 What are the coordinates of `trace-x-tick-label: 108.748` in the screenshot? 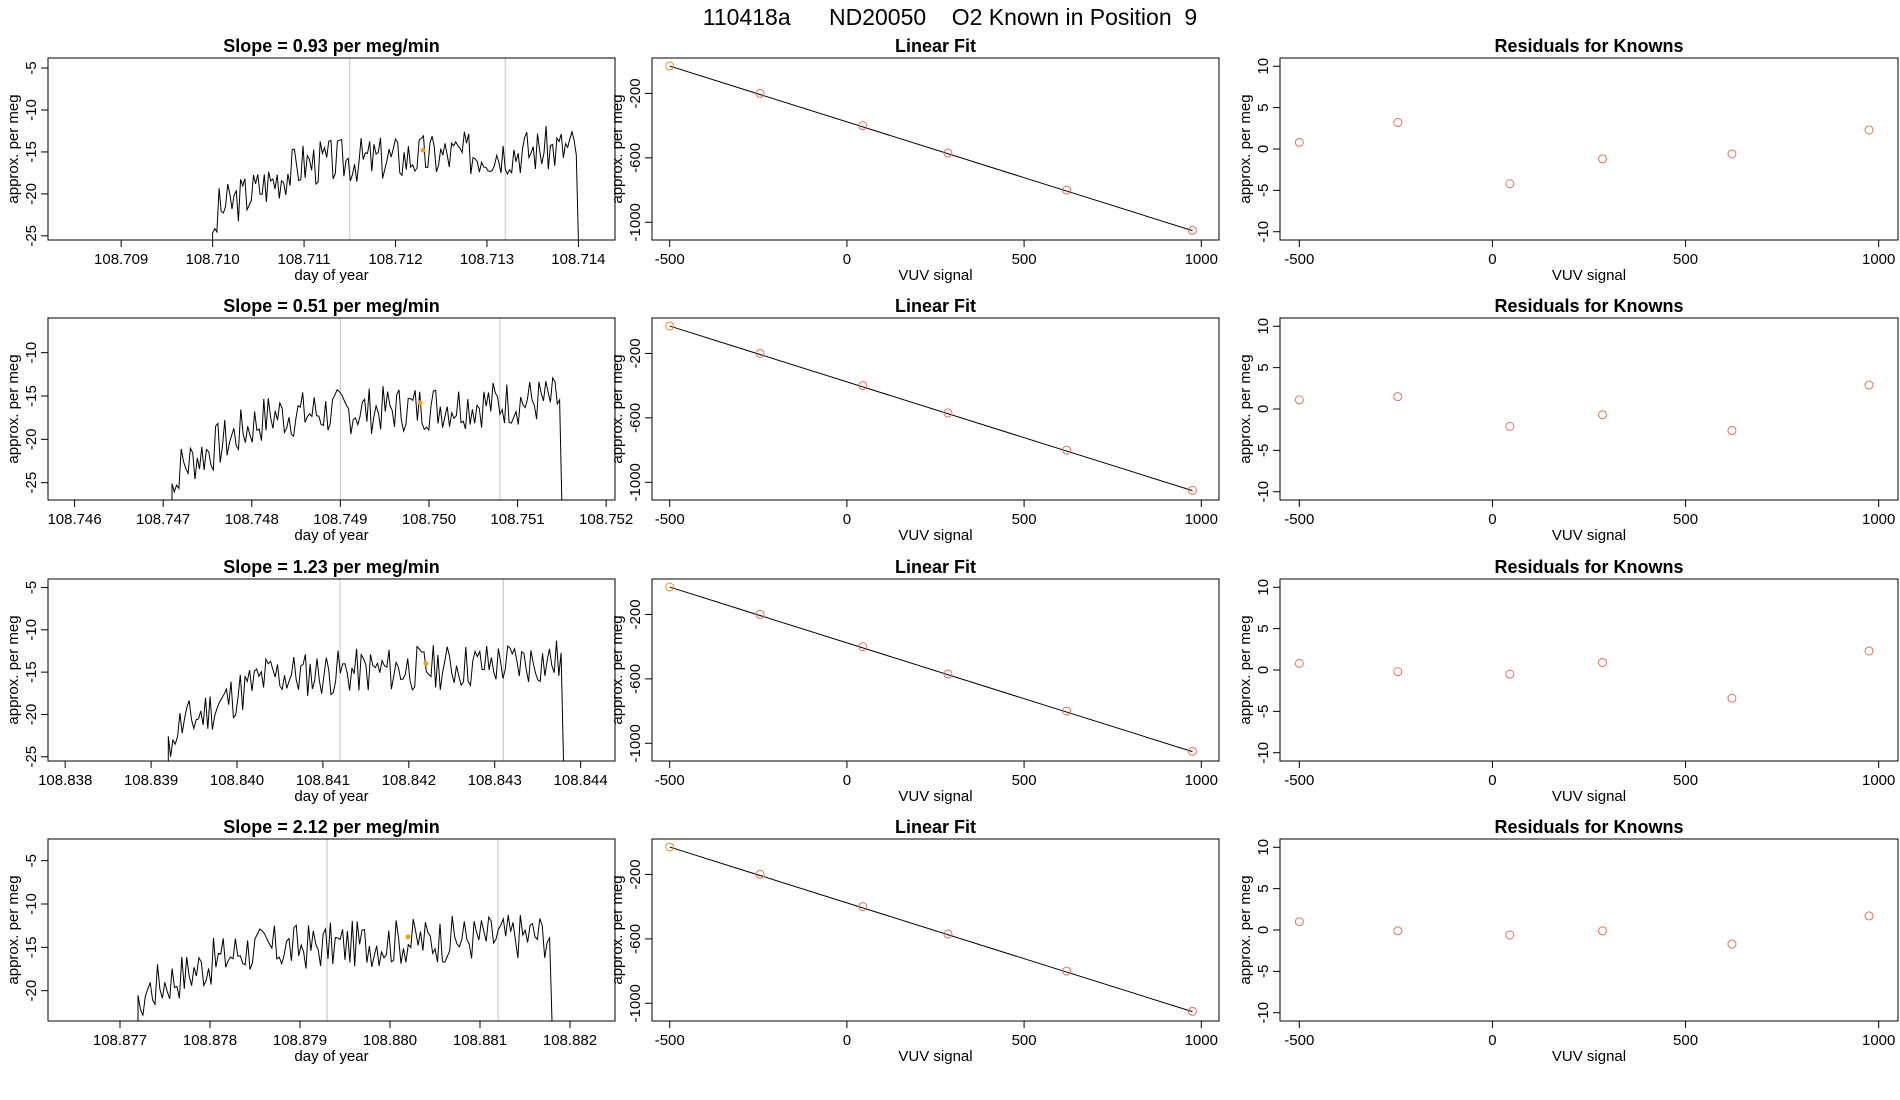 It's located at (252, 519).